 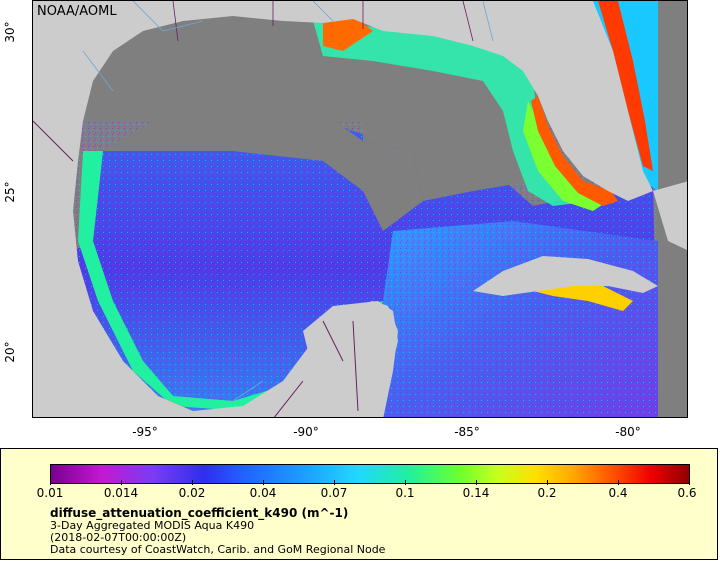 I want to click on x-tick-label: -95°, so click(x=145, y=432).